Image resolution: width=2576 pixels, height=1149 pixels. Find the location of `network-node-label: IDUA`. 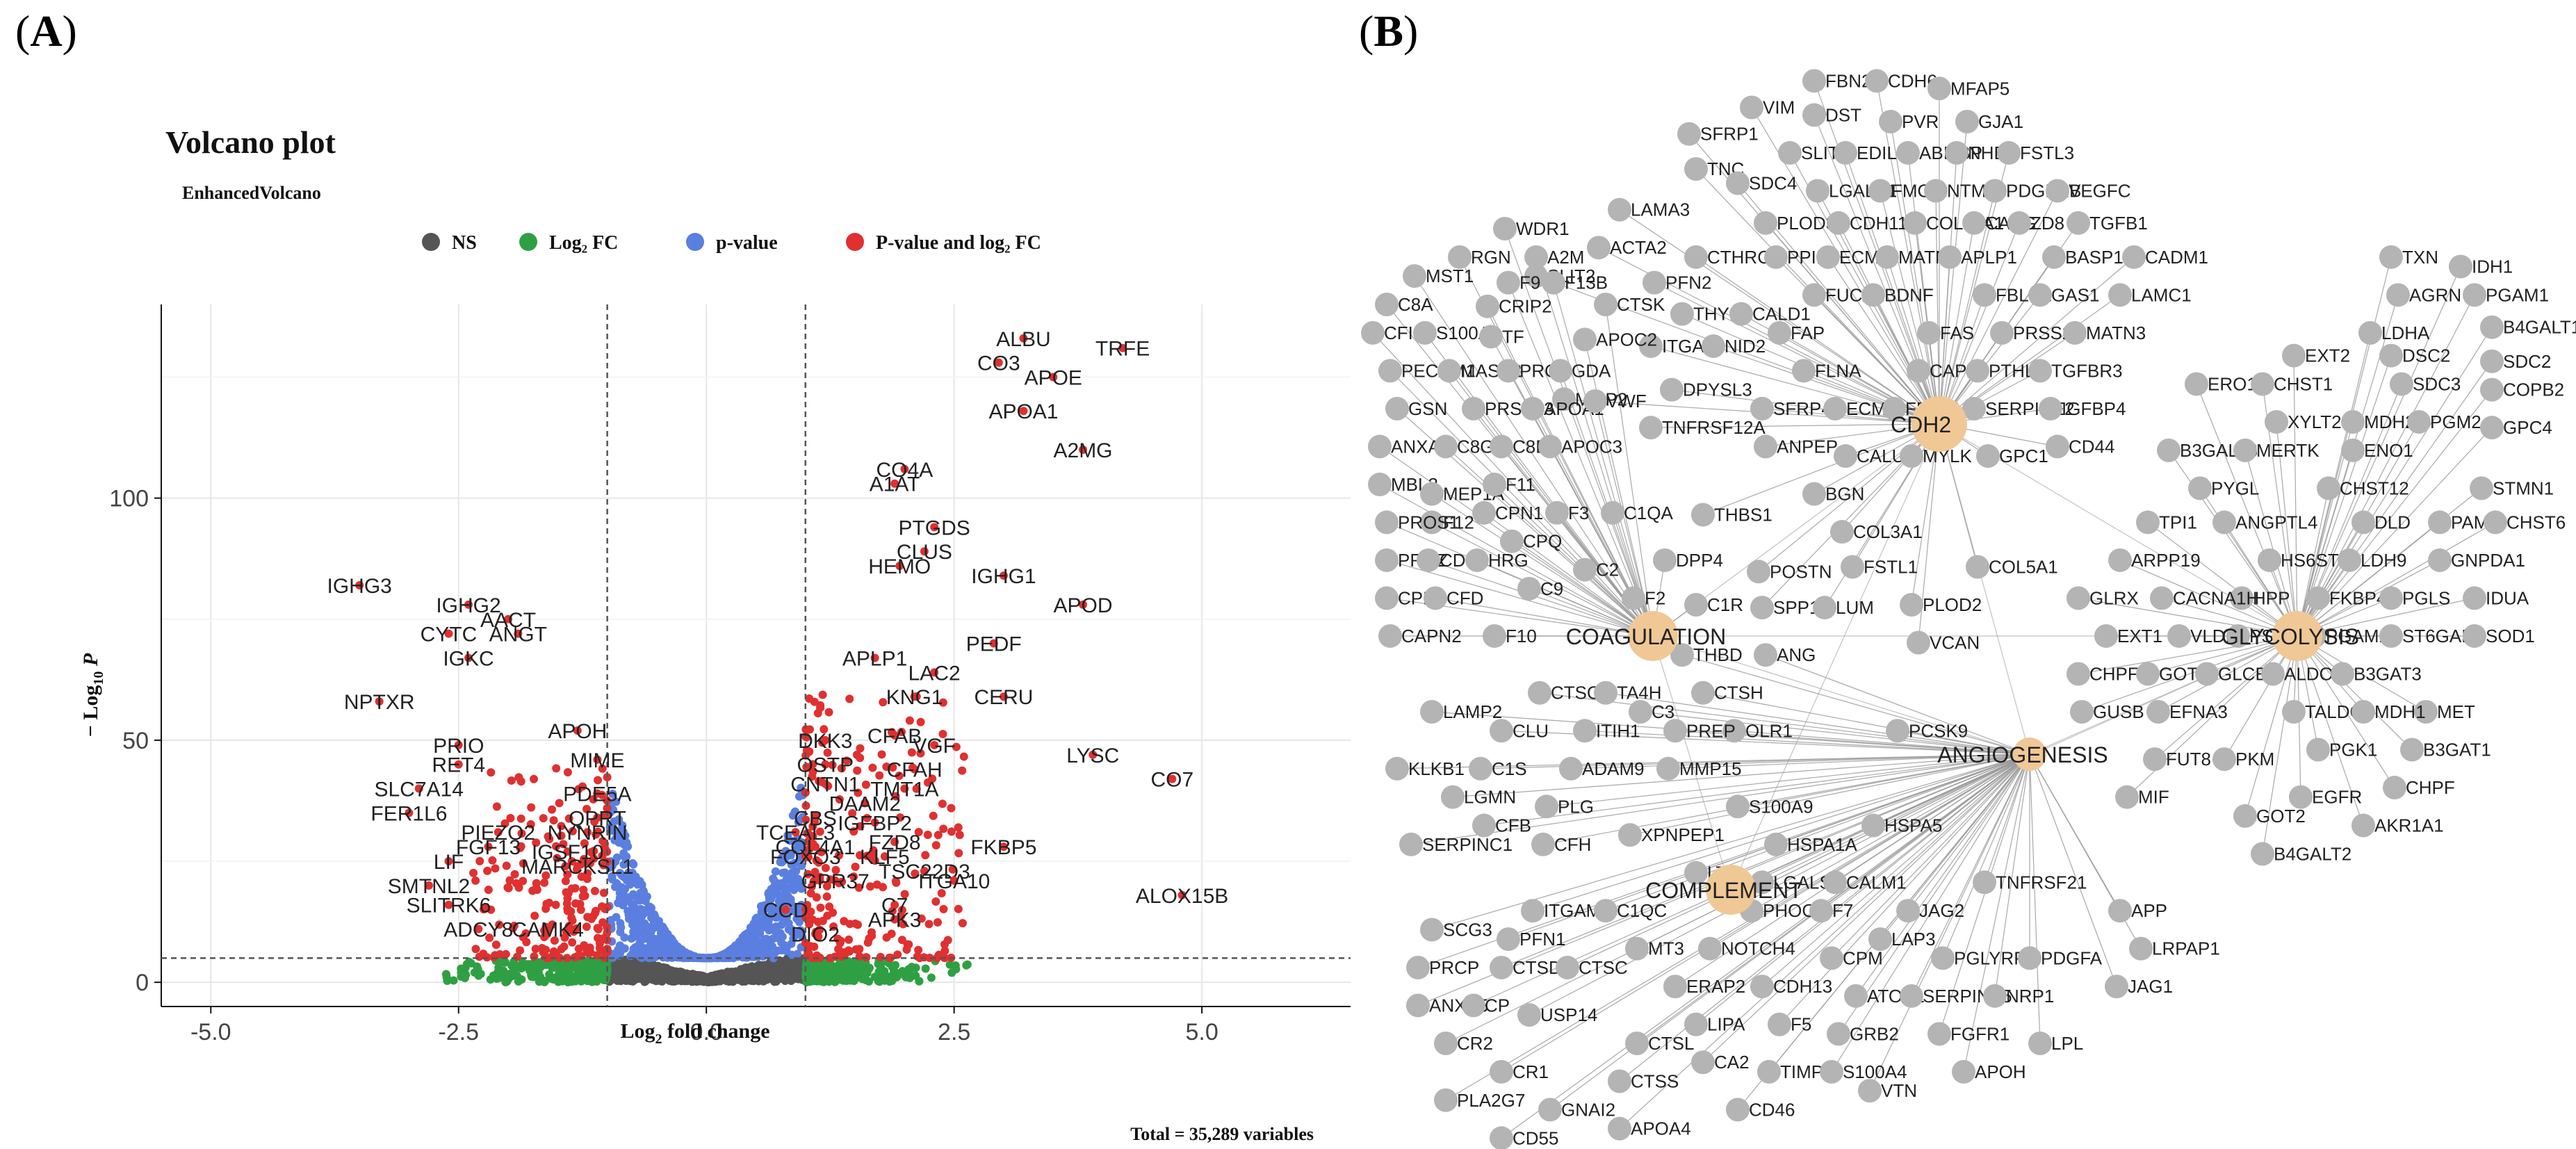

network-node-label: IDUA is located at coordinates (2507, 597).